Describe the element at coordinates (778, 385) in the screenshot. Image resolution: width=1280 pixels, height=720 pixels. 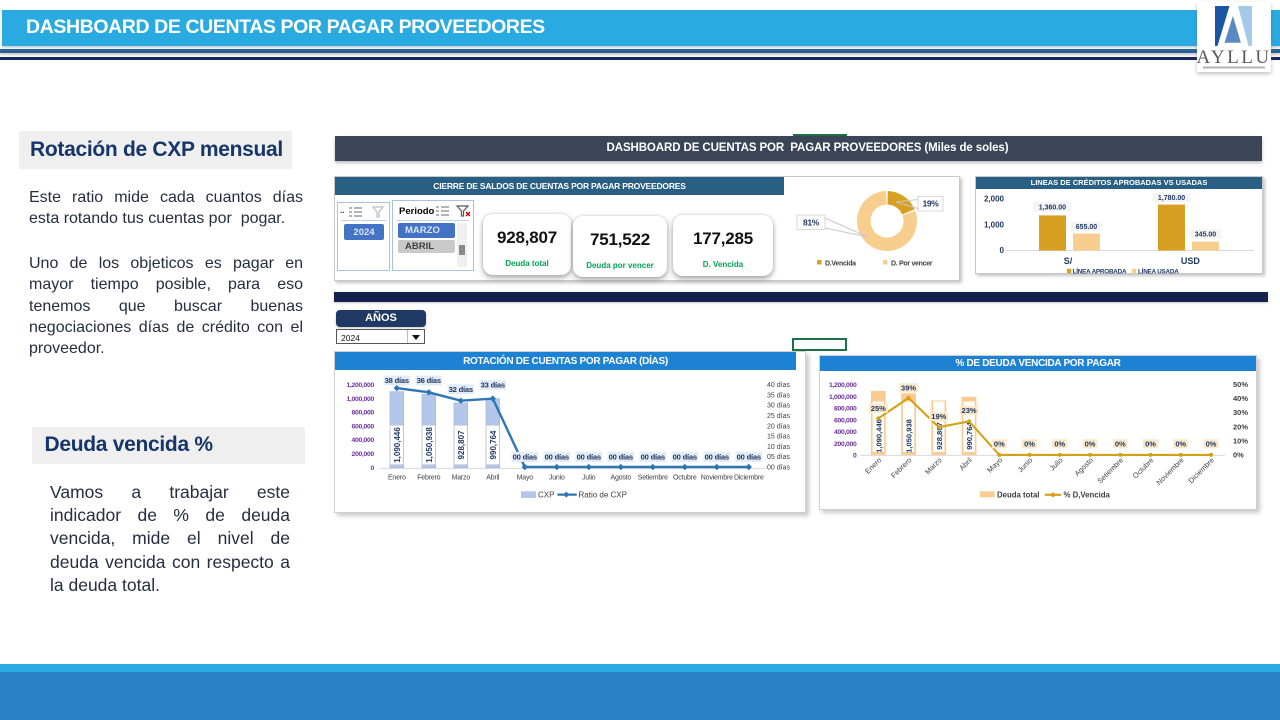
I see `svg-text: 40 días` at that location.